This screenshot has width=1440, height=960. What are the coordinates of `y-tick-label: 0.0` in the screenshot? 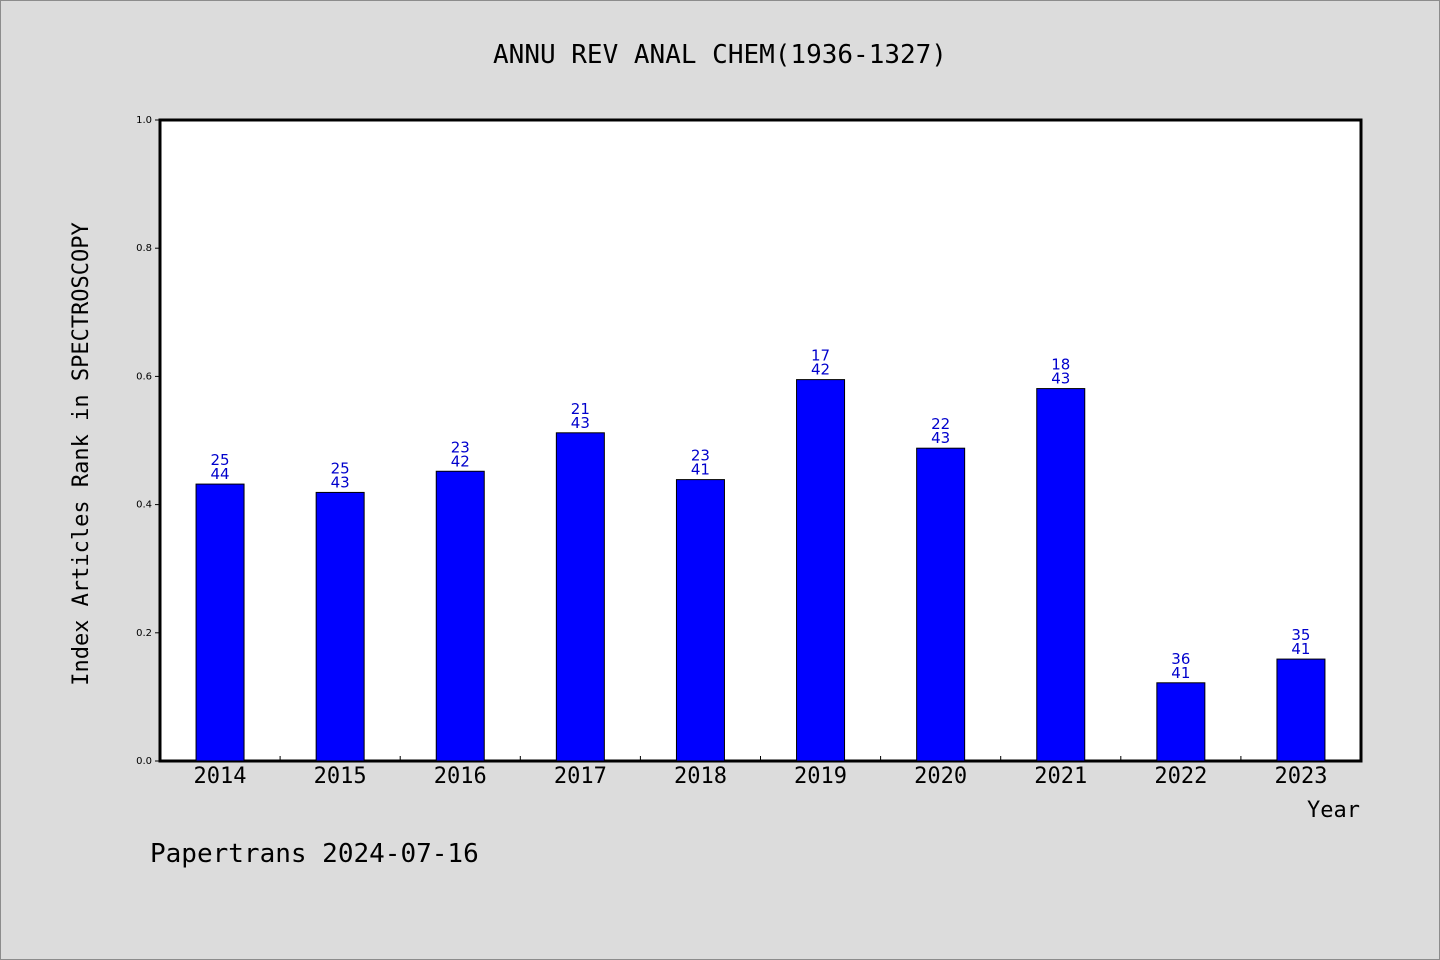 It's located at (144, 761).